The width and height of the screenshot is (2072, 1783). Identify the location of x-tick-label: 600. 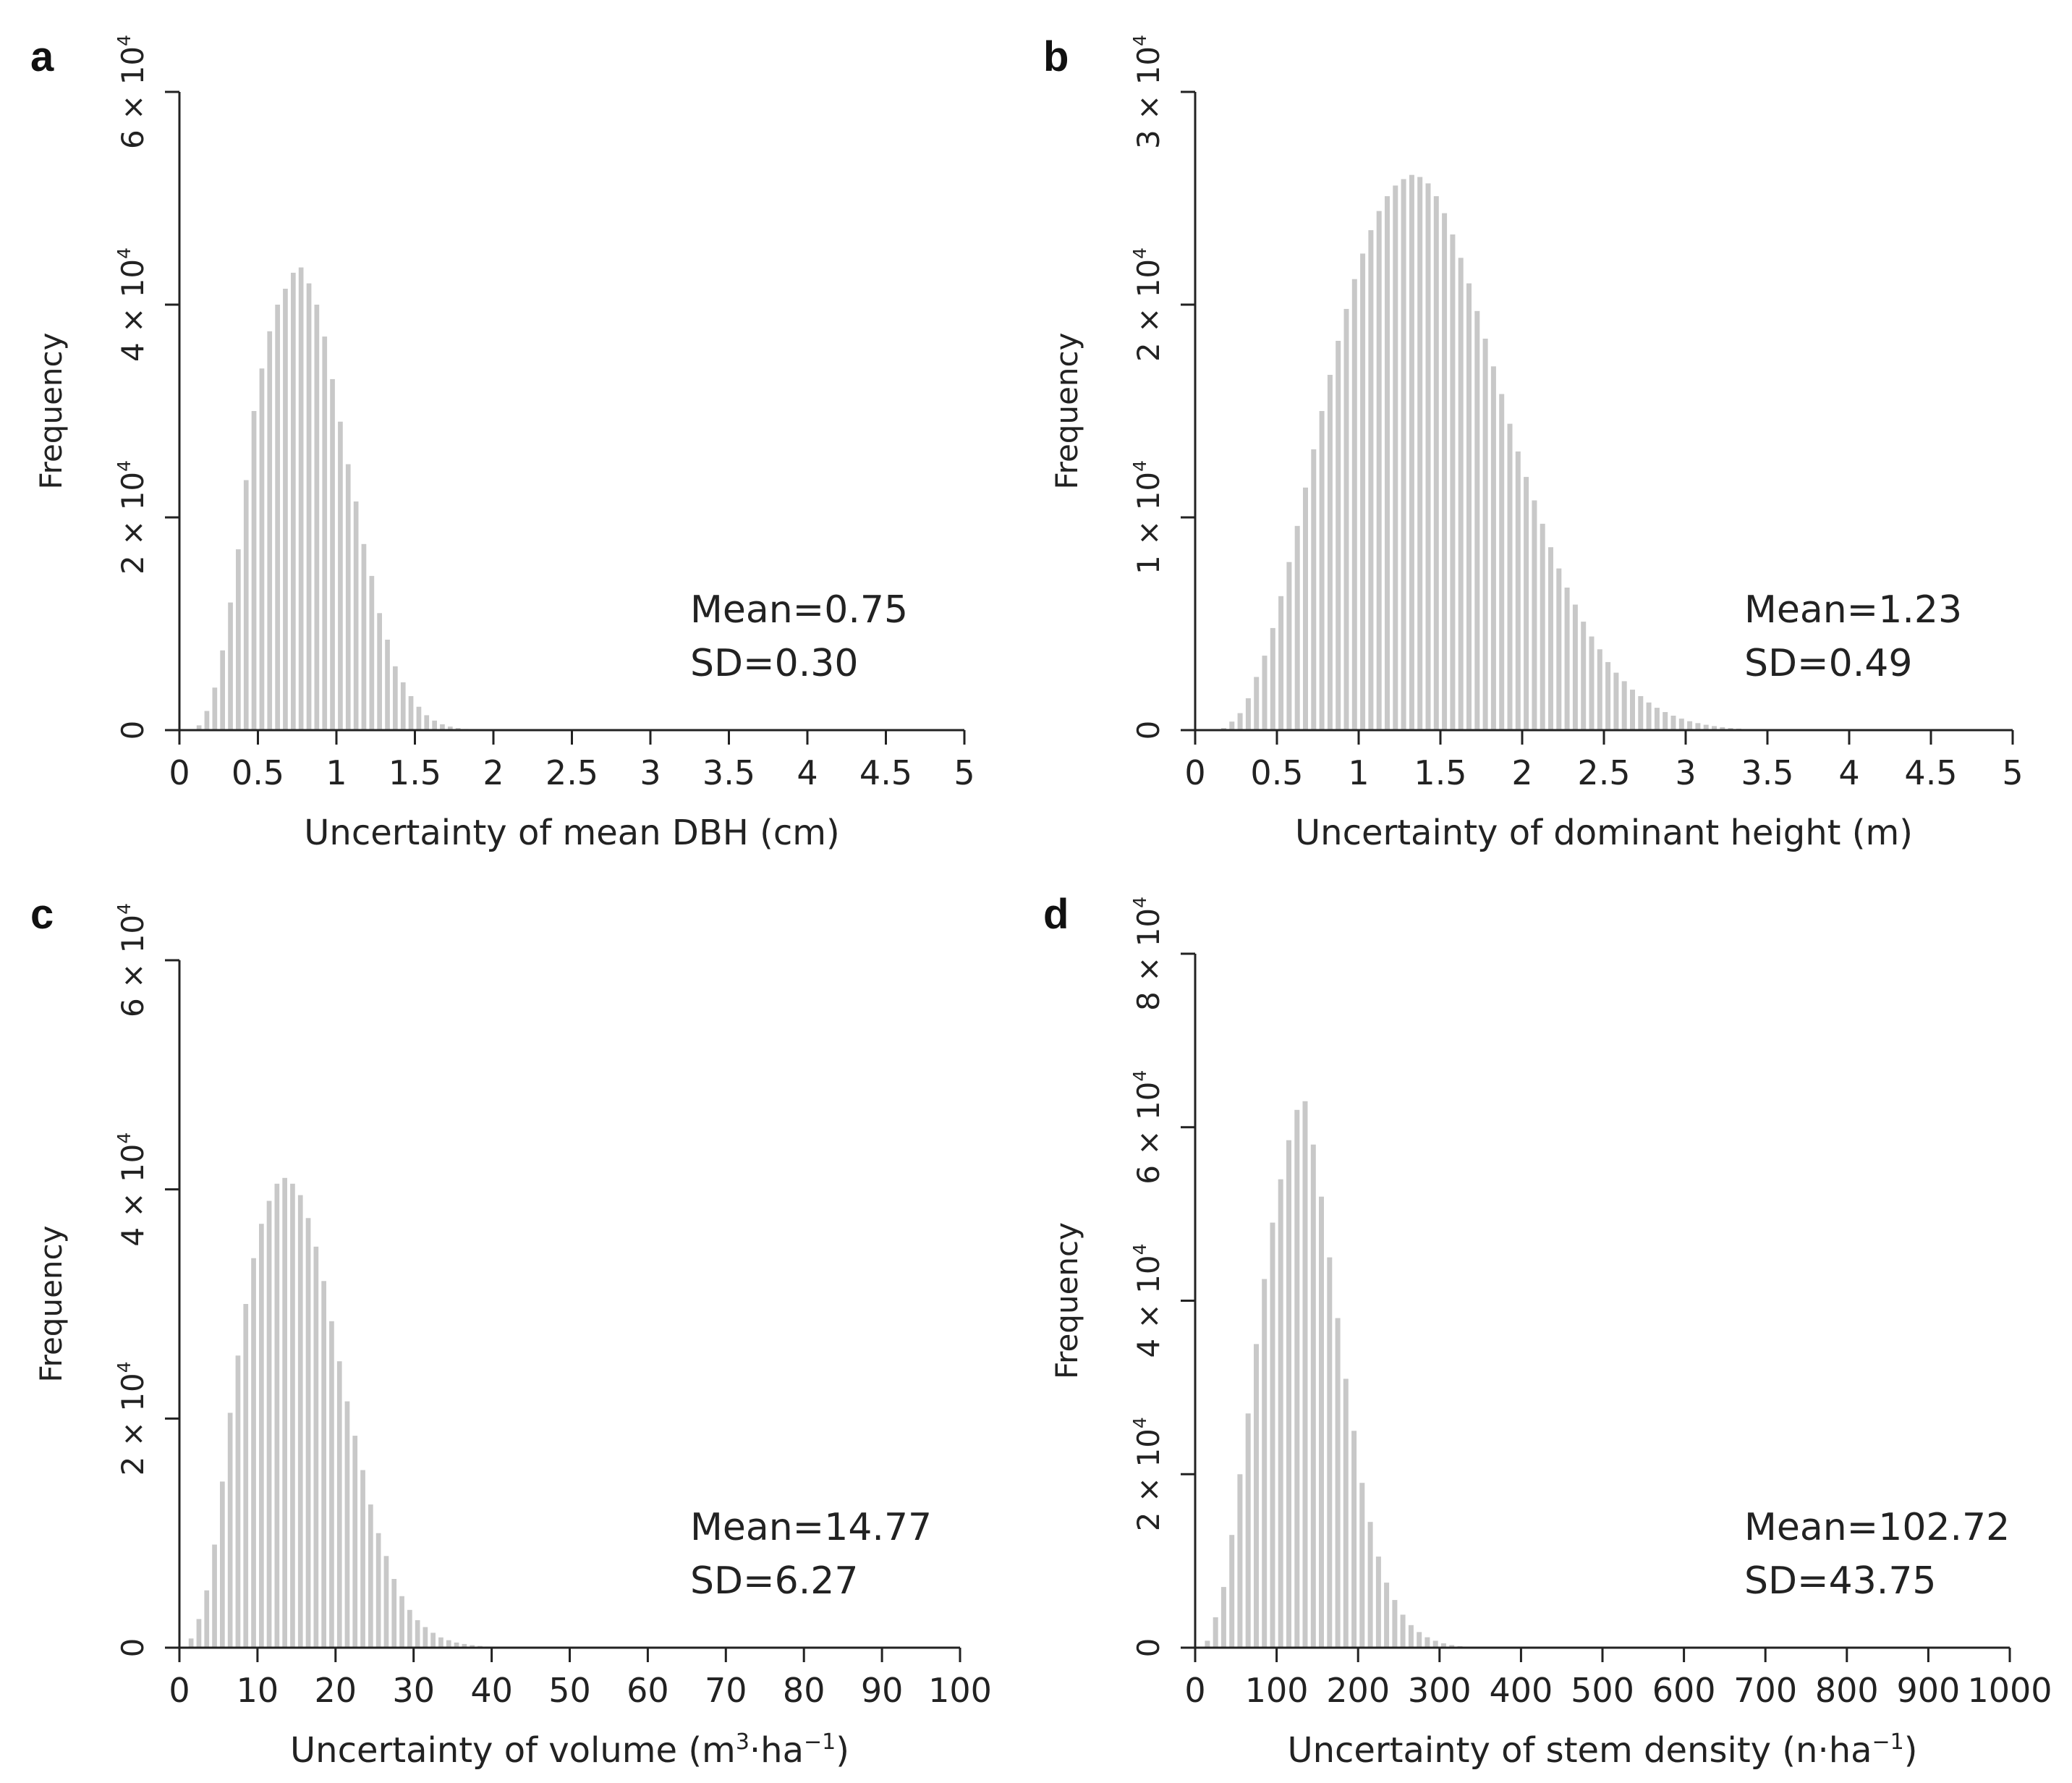
(1684, 1690).